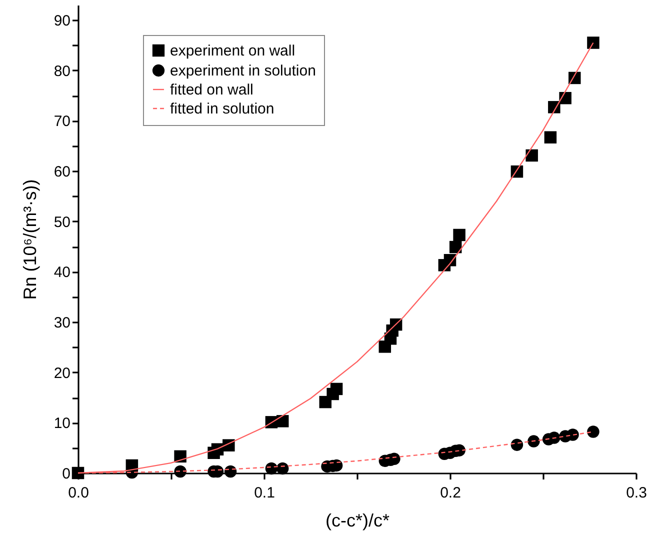  What do you see at coordinates (358, 520) in the screenshot?
I see `x-axis-title: (c-c*)/c*` at bounding box center [358, 520].